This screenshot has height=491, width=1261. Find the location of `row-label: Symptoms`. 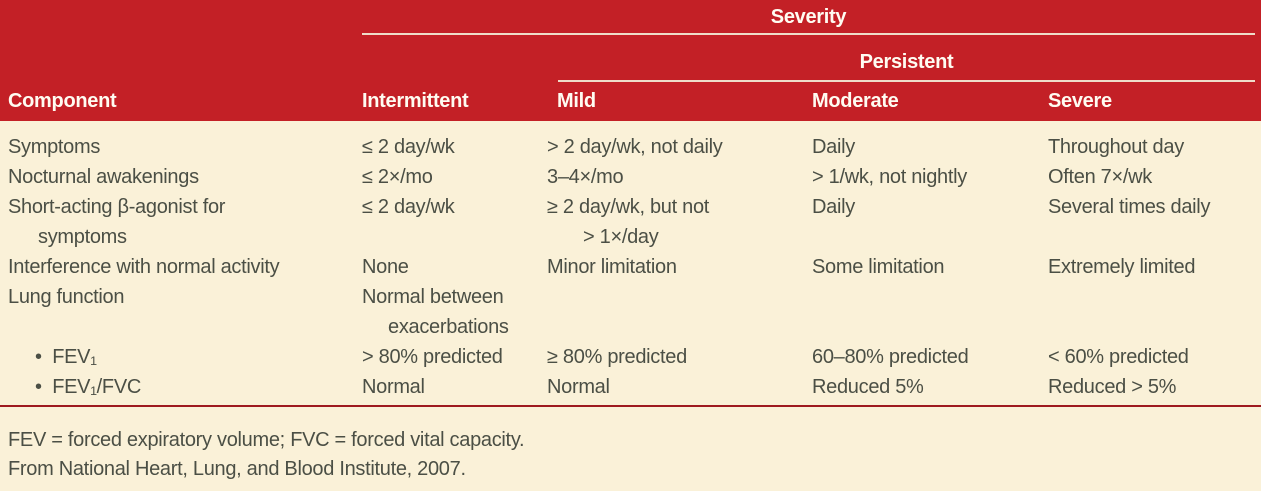

row-label: Symptoms is located at coordinates (54, 147).